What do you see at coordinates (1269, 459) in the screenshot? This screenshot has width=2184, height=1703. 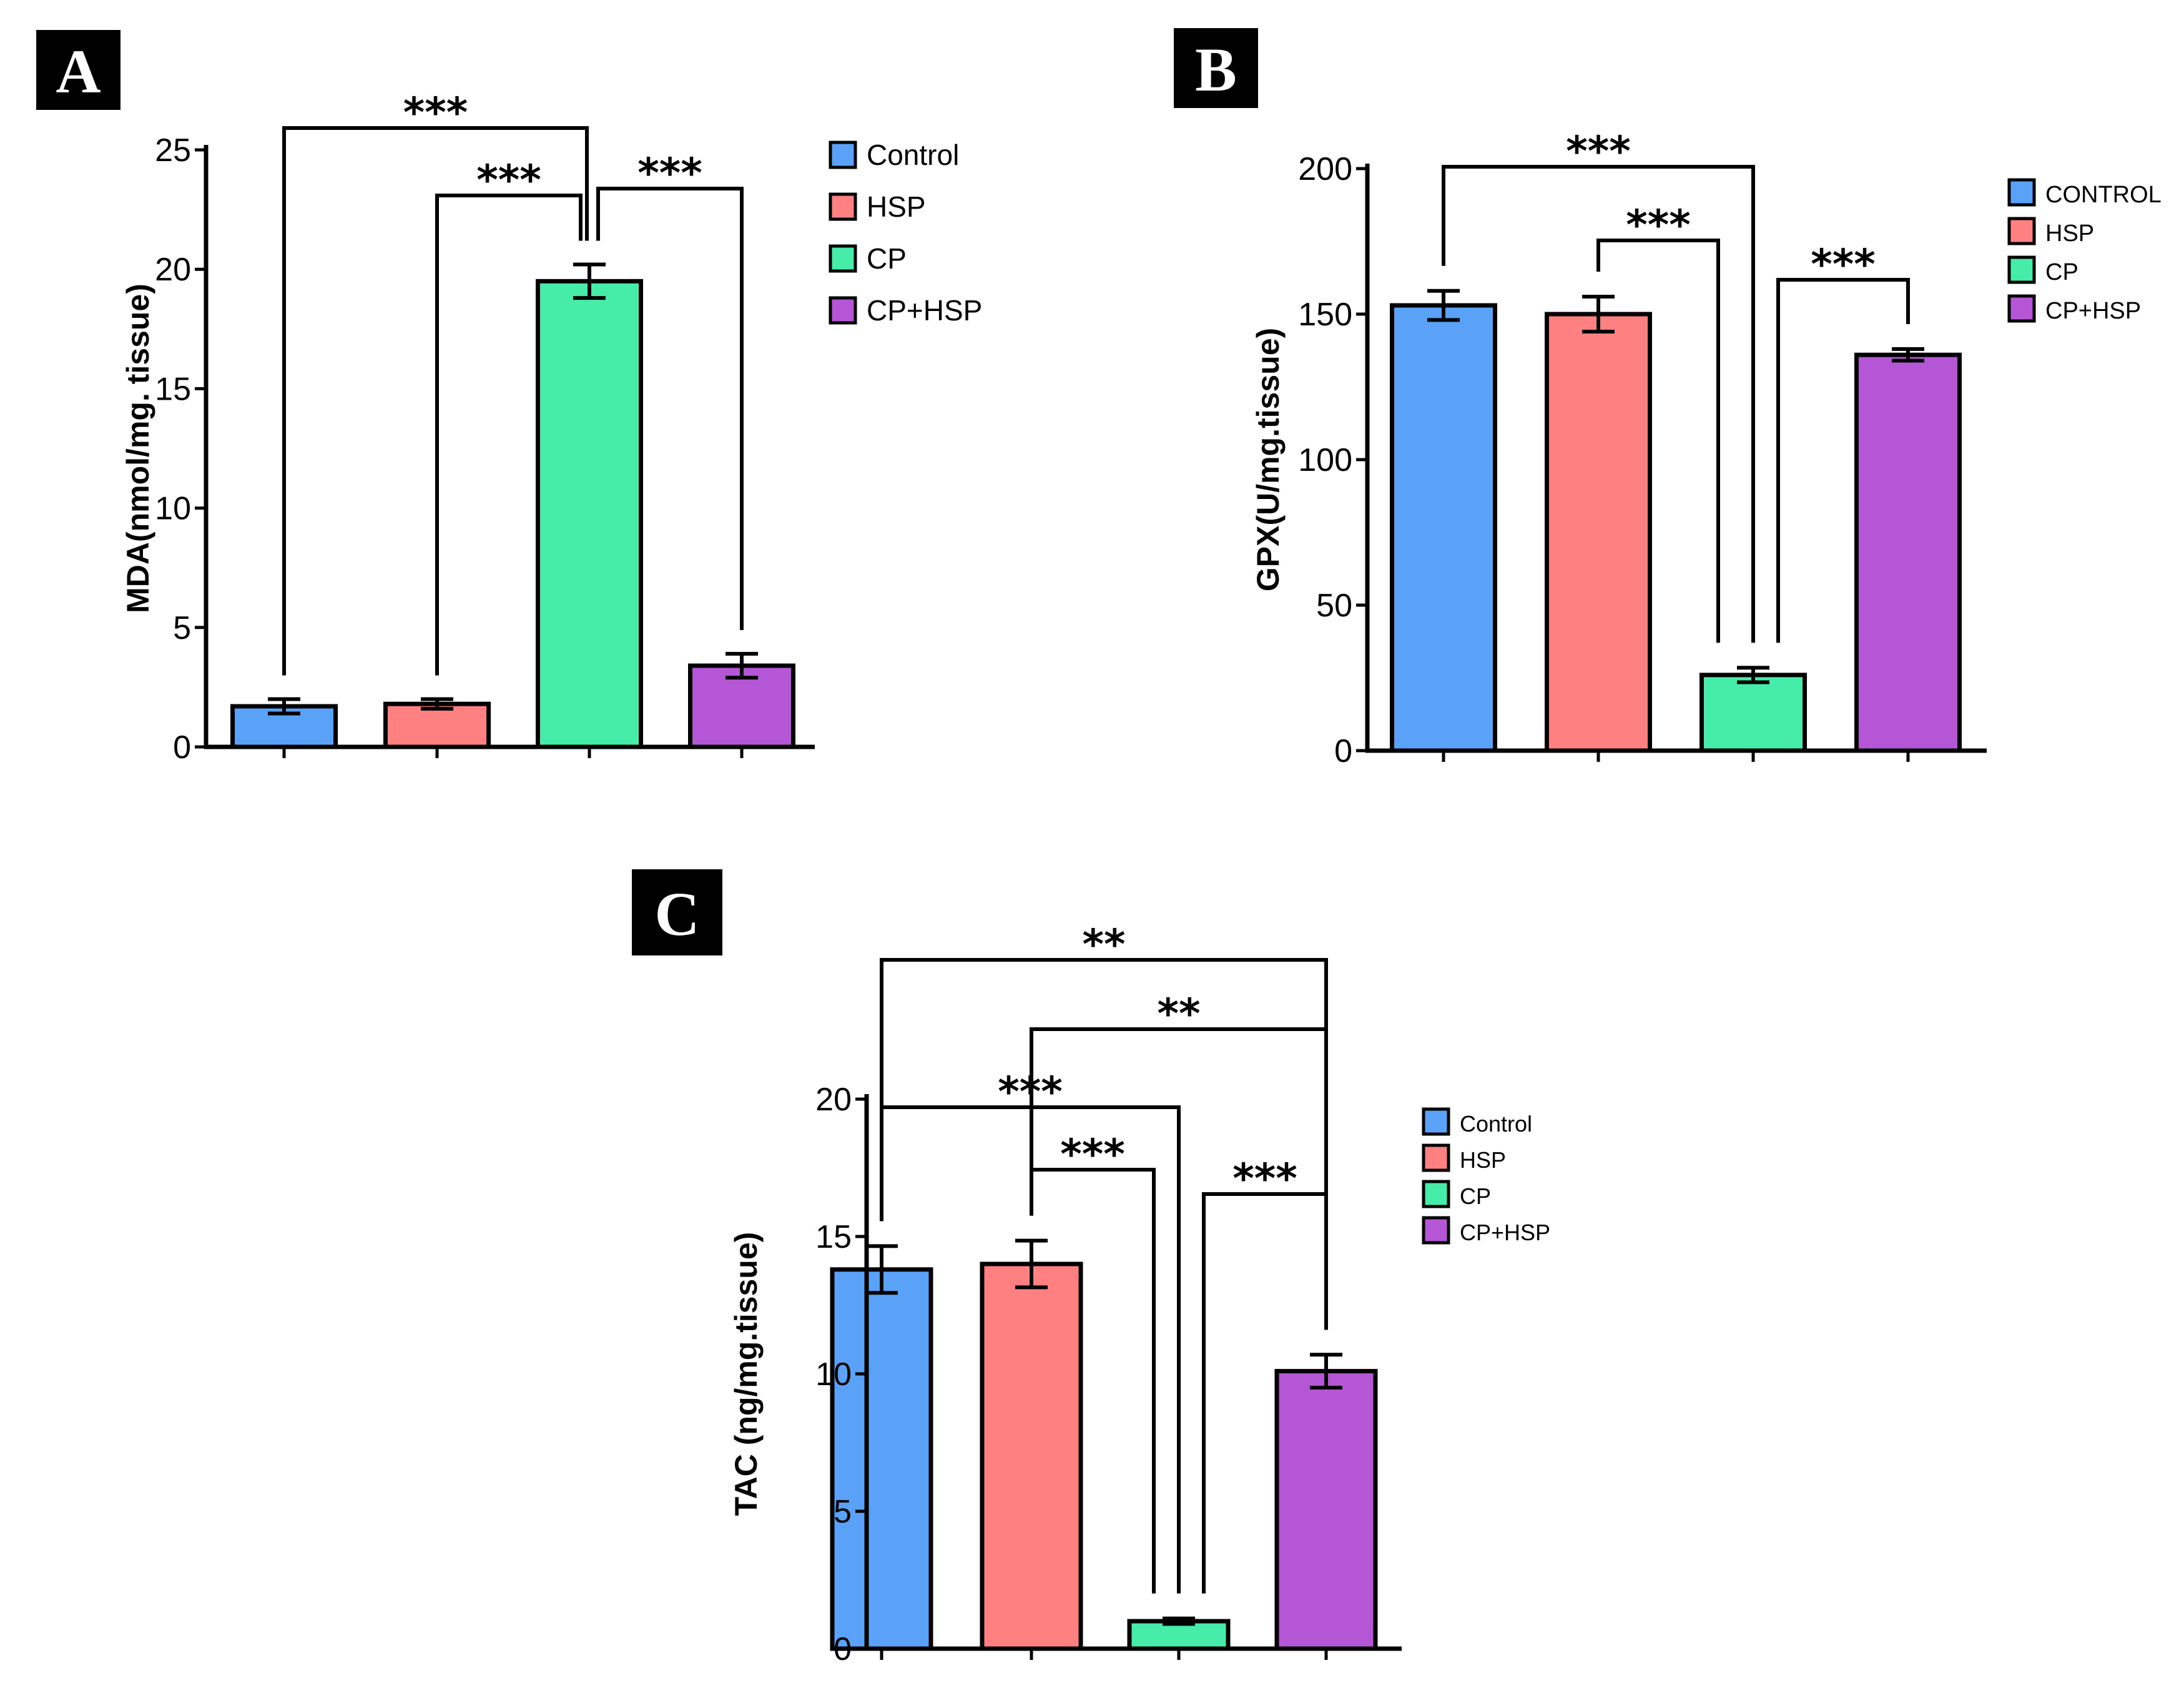 I see `y-axis-label: GPX(U/mg.tissue)` at bounding box center [1269, 459].